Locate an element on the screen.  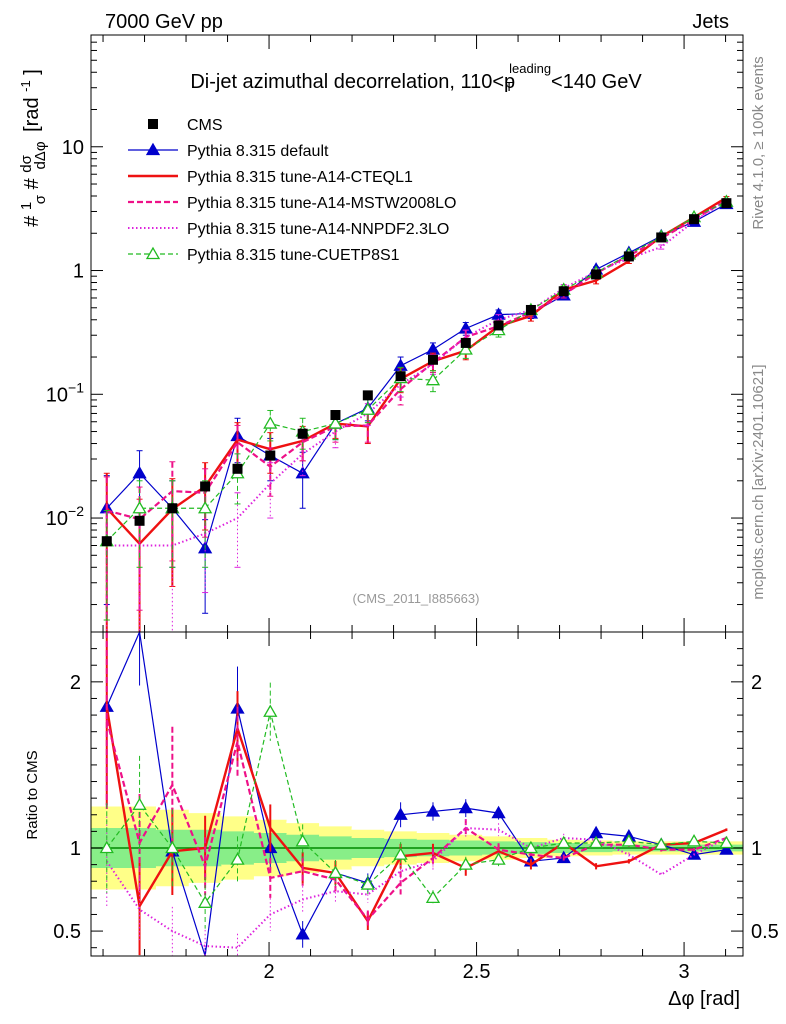
legend-label: Pythia 8.315 tune-A14-MSTW2008LO is located at coordinates (321, 203).